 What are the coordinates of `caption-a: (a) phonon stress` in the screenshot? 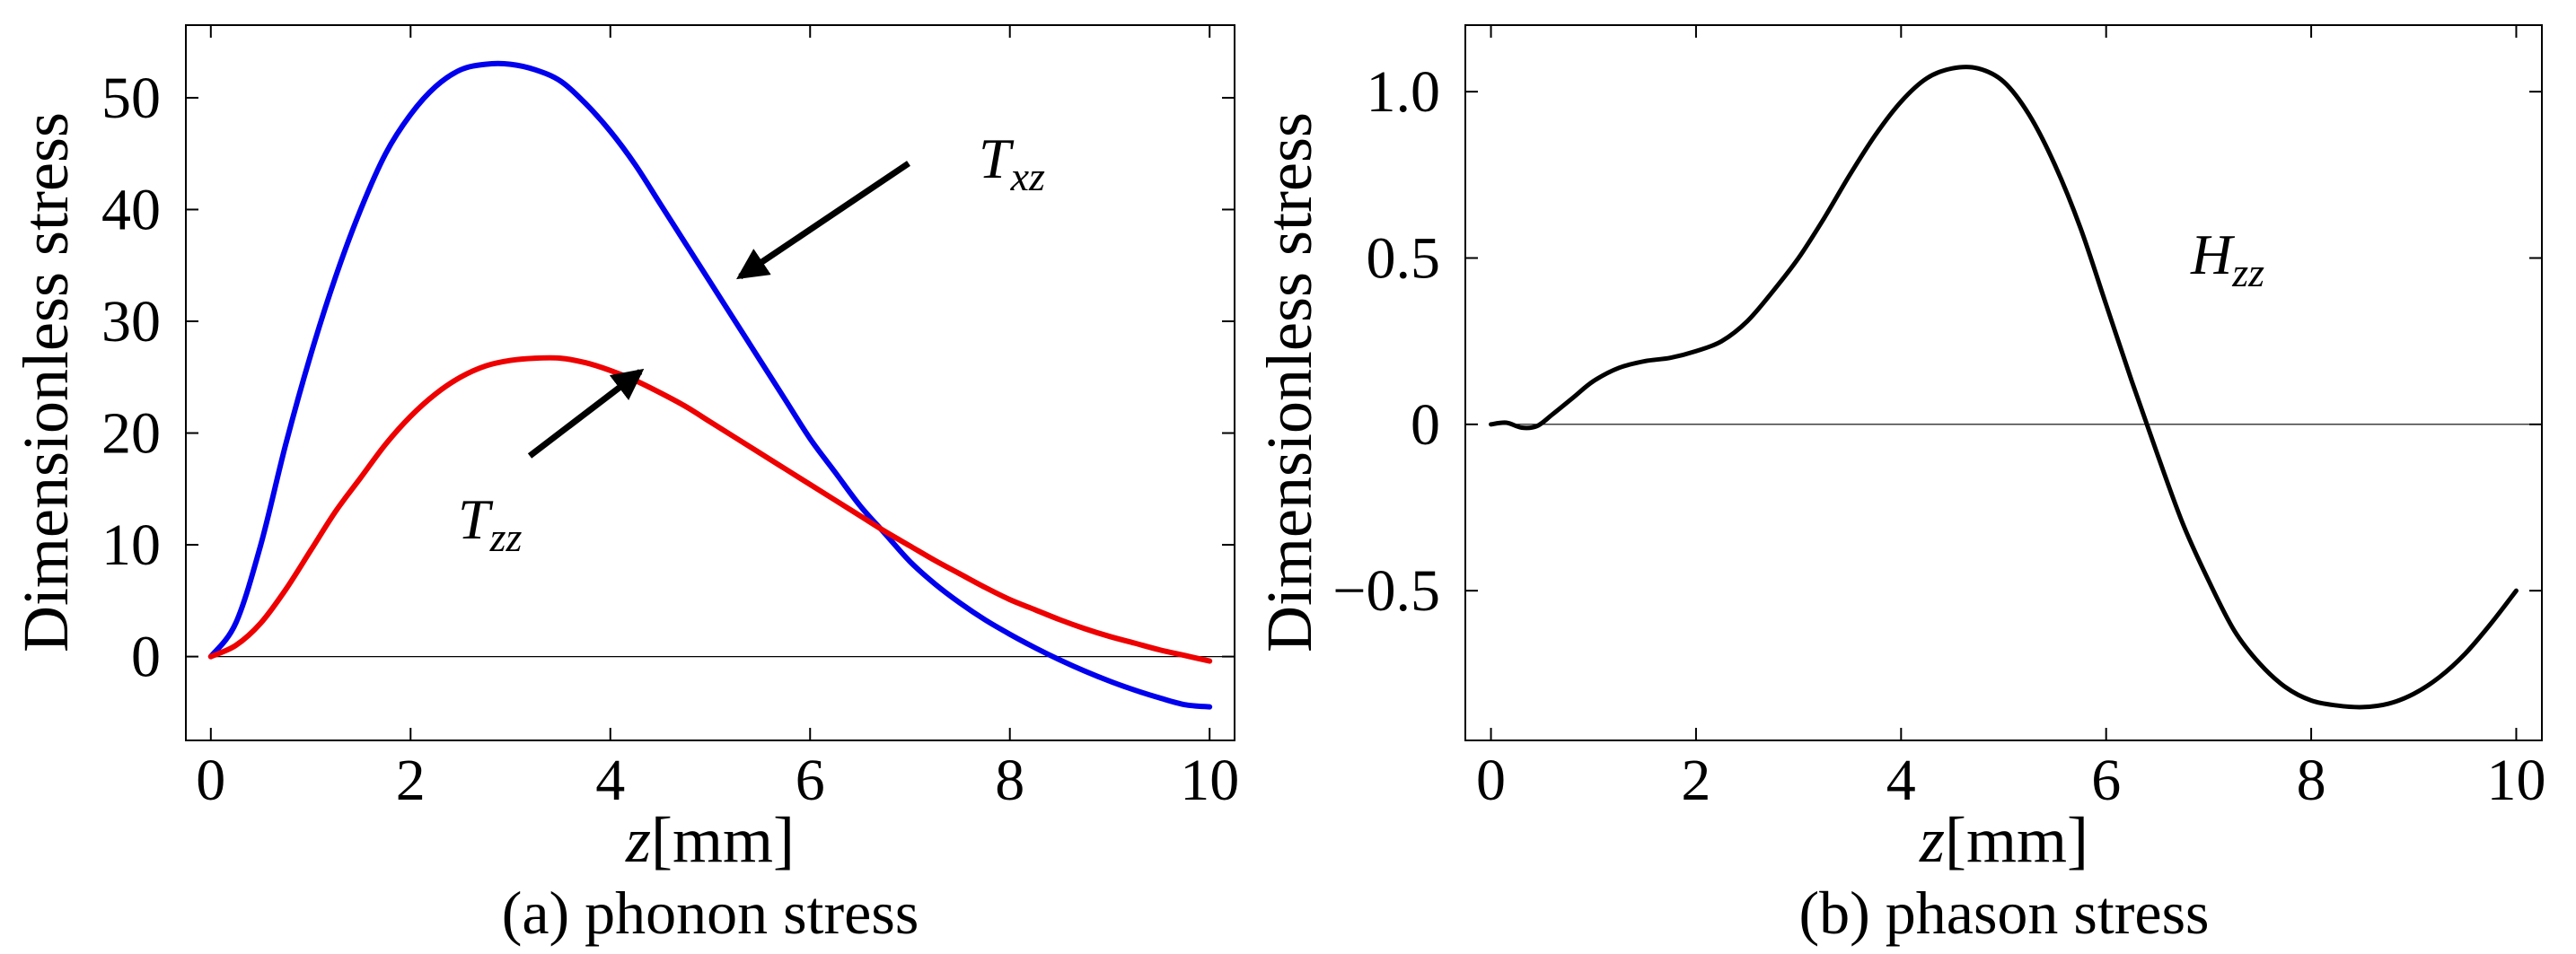 It's located at (710, 913).